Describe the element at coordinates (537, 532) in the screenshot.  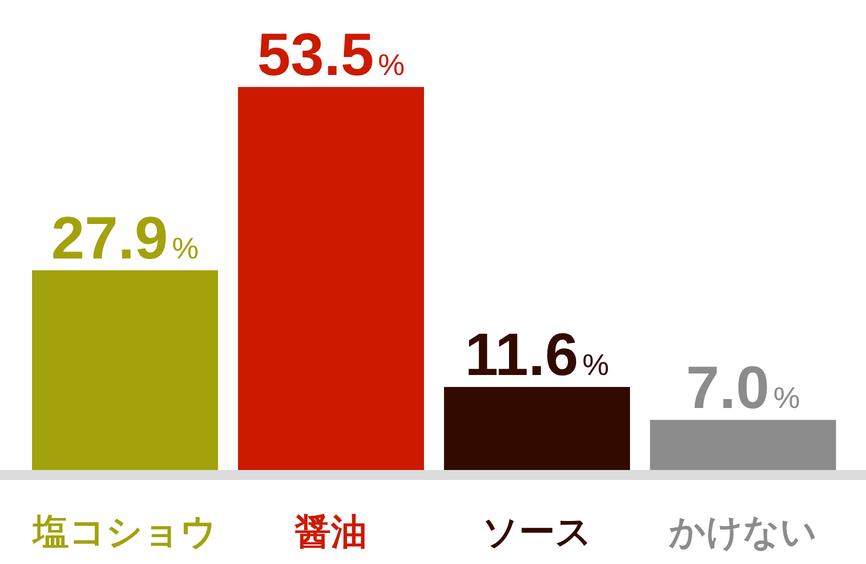
I see `x-tick-label: ソース` at that location.